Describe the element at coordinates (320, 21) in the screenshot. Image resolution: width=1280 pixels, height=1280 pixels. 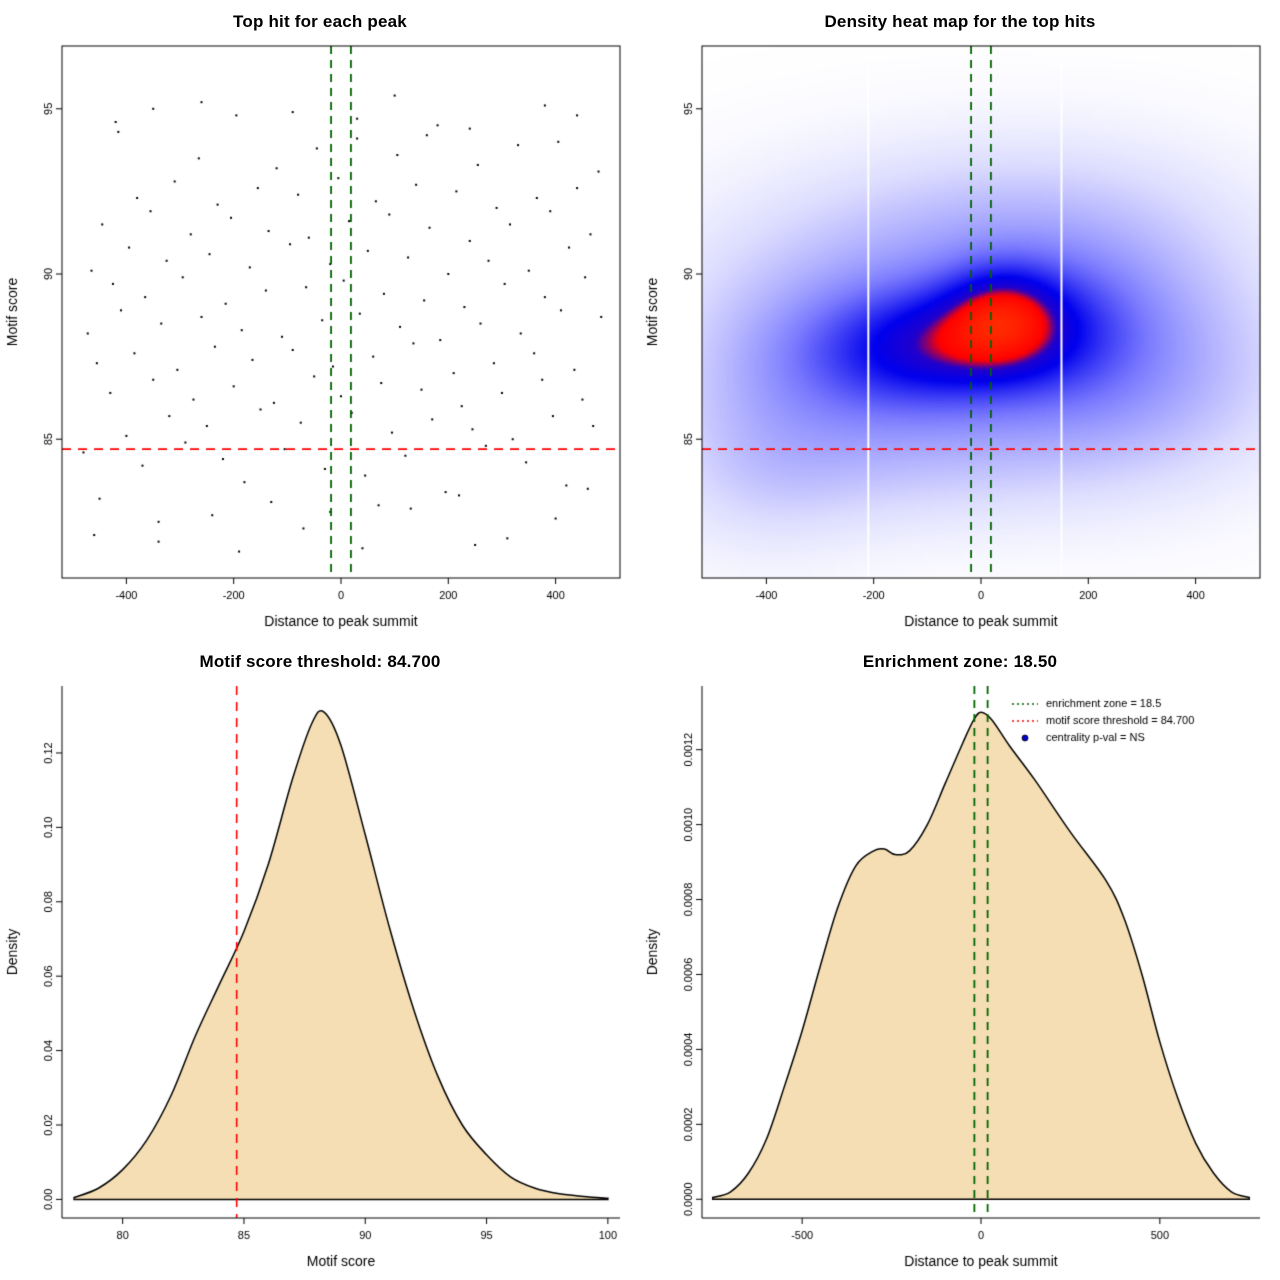
I see `scatter-plot-title: Top hit for each peak` at that location.